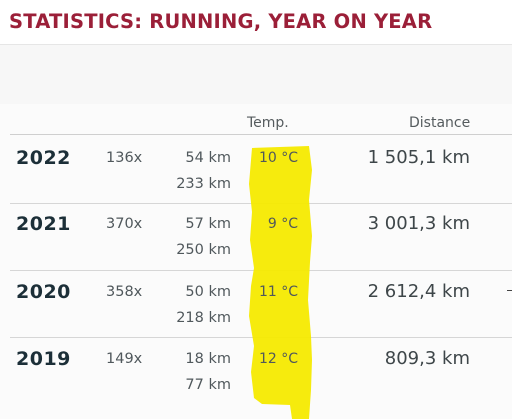  I want to click on distance-b-2019: 77 km, so click(208, 385).